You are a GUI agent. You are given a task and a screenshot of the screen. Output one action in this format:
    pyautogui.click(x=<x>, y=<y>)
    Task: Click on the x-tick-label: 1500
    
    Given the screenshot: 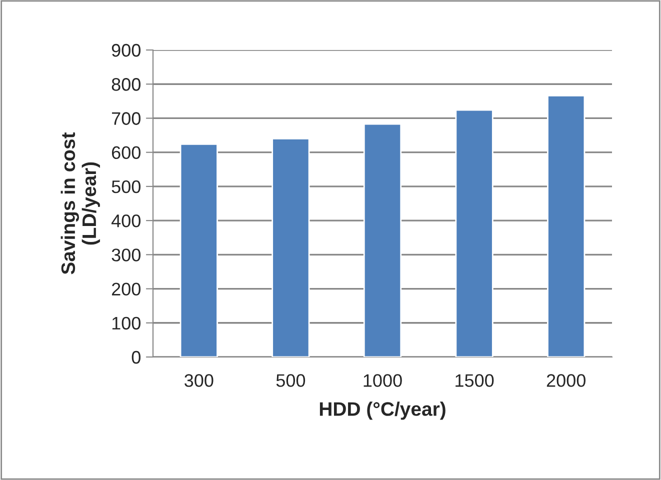 What is the action you would take?
    pyautogui.click(x=475, y=380)
    